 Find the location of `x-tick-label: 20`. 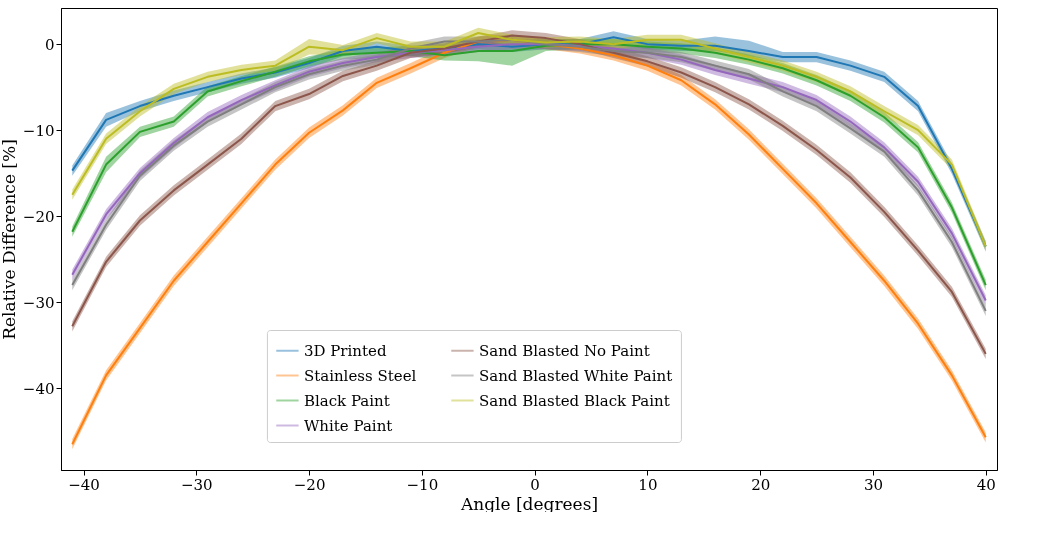

x-tick-label: 20 is located at coordinates (761, 484).